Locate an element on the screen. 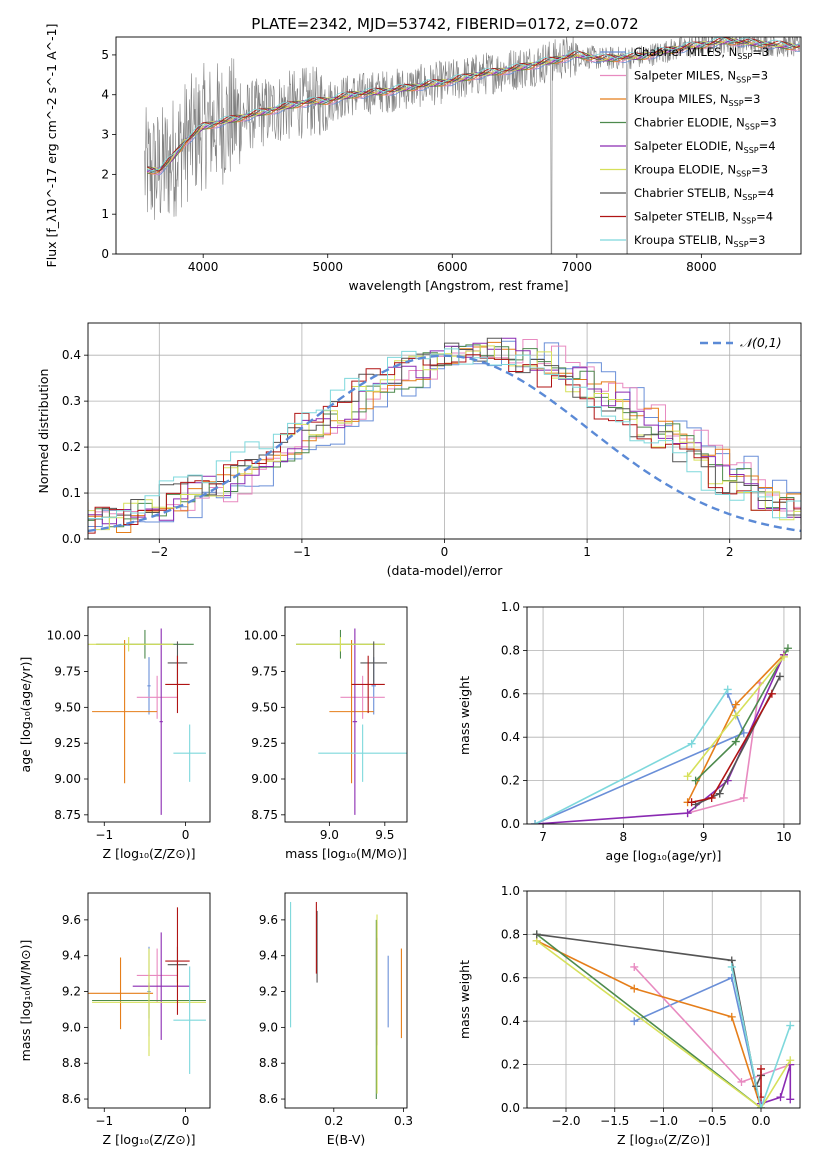 The width and height of the screenshot is (819, 1170). legend-entry: Salpeter STELIB, NSSP=4 is located at coordinates (703, 218).